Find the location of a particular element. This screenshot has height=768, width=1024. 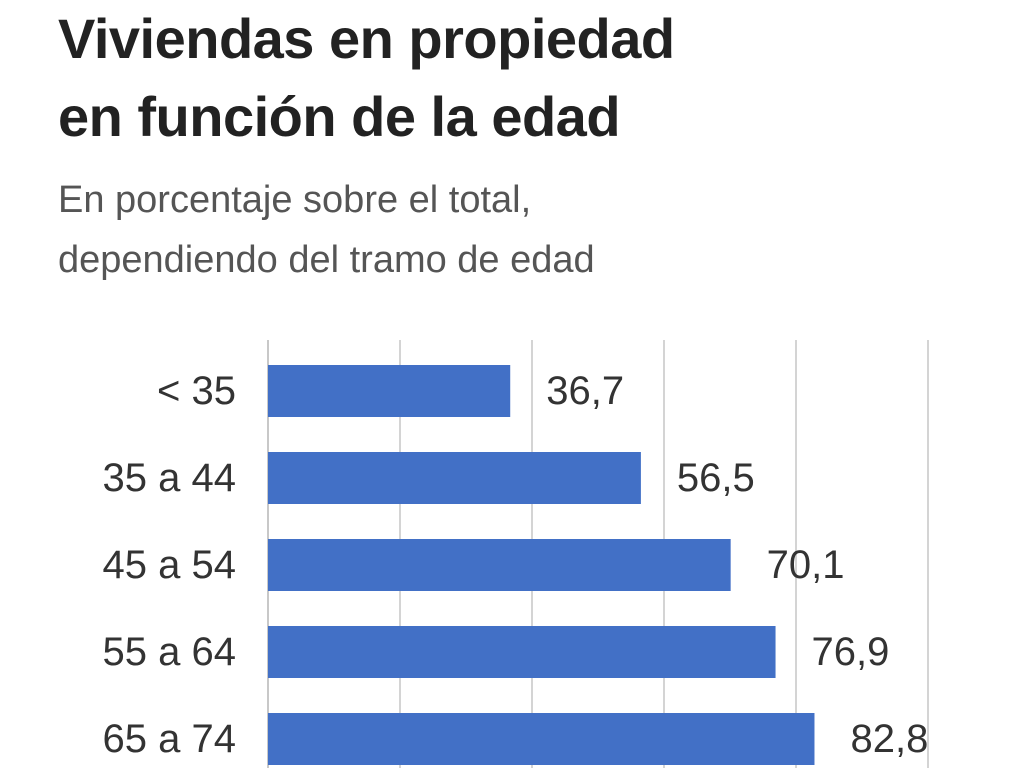

chart-title-line-1: Viviendas en propiedad is located at coordinates (366, 38).